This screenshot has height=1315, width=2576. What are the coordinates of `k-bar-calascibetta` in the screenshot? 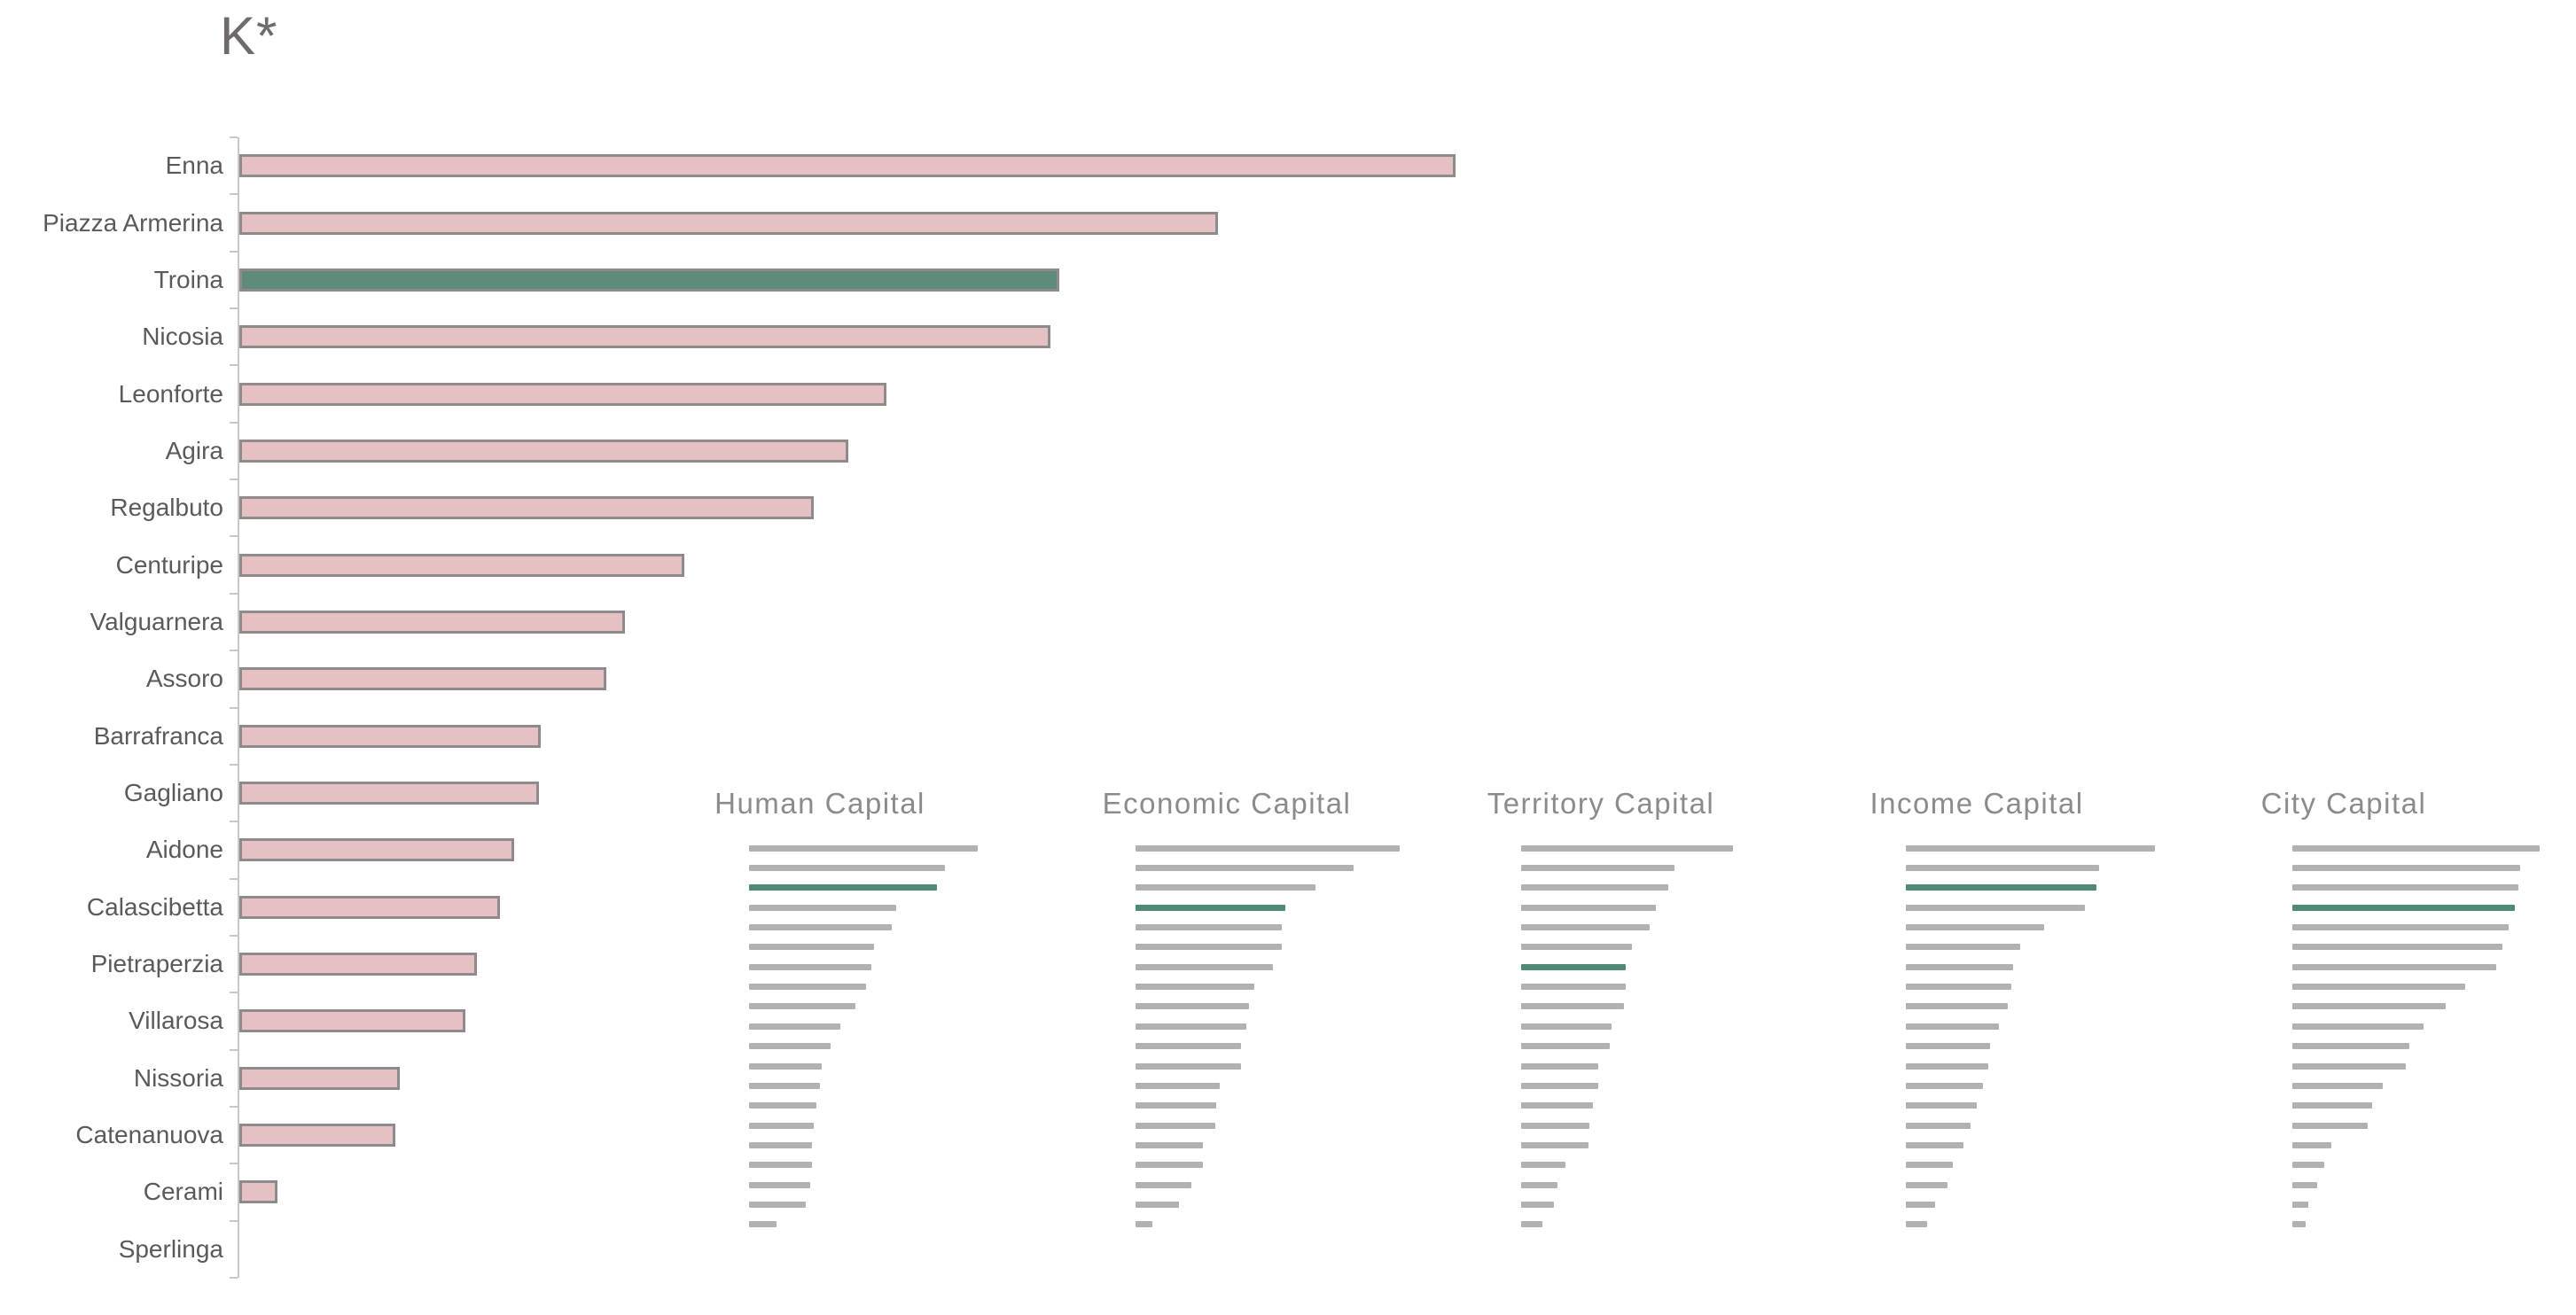 It's located at (369, 907).